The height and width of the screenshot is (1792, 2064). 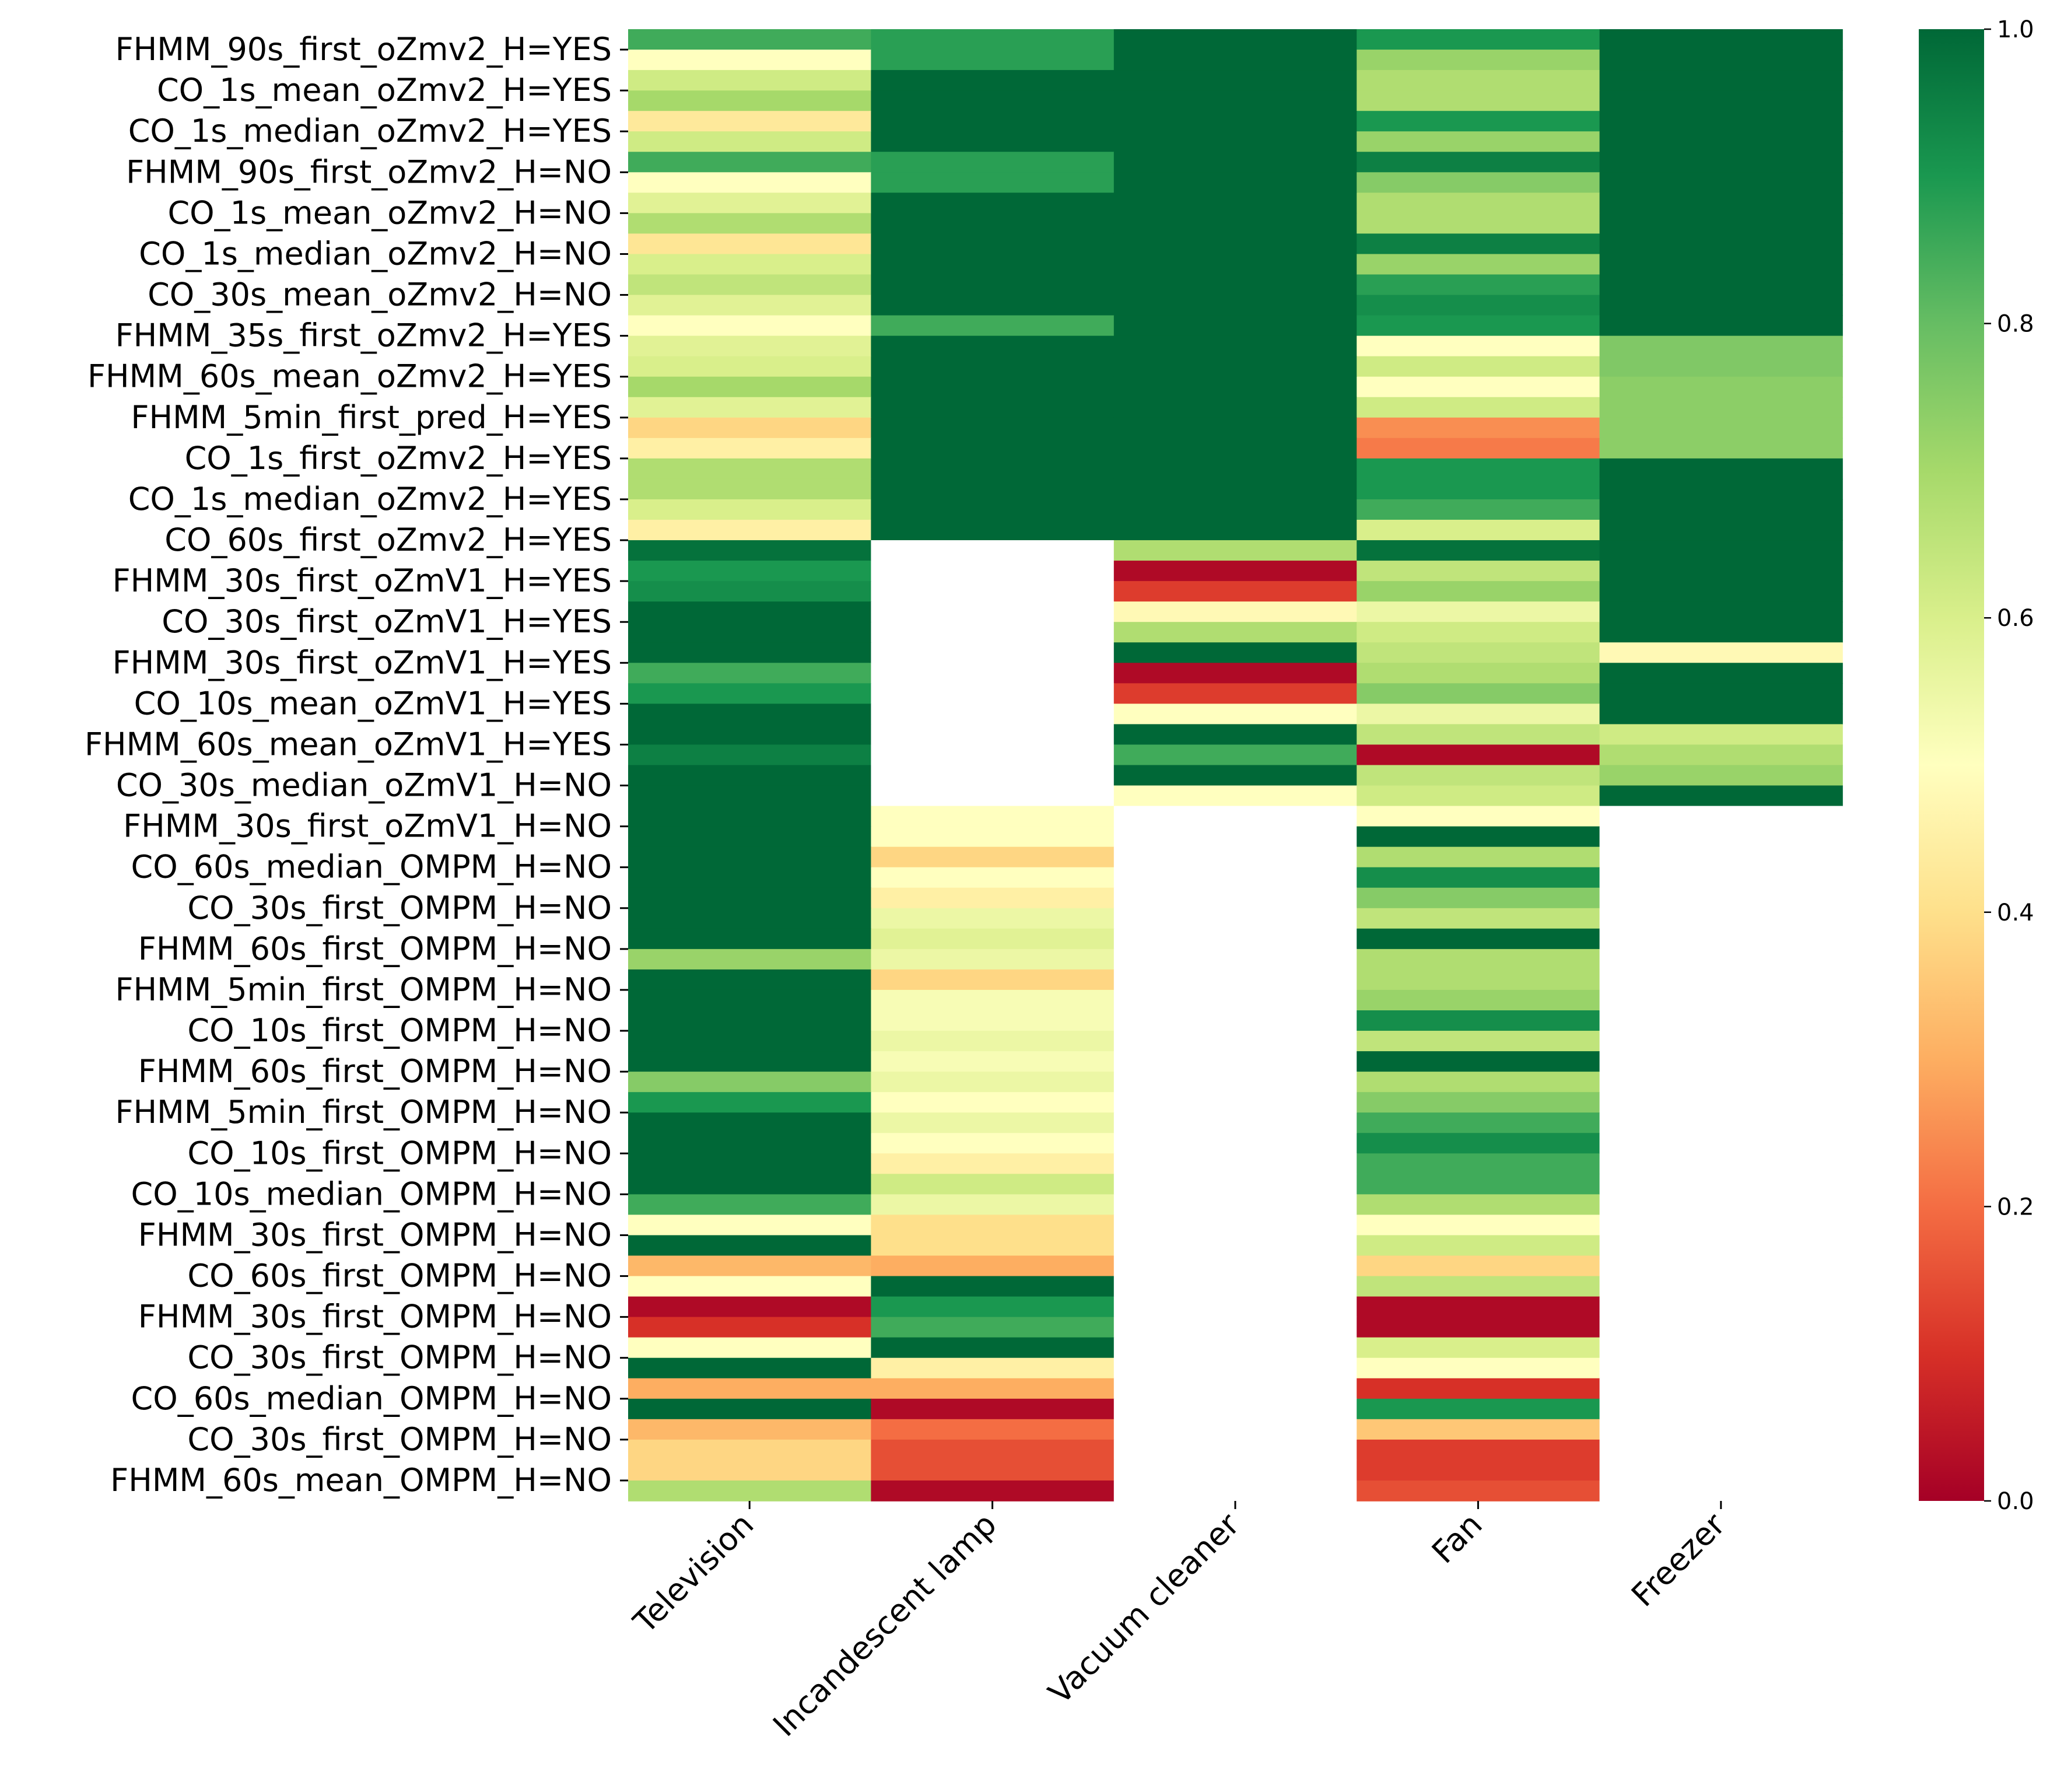 I want to click on row-label: CO_30s_first_oZmV1_H=YES, so click(x=387, y=621).